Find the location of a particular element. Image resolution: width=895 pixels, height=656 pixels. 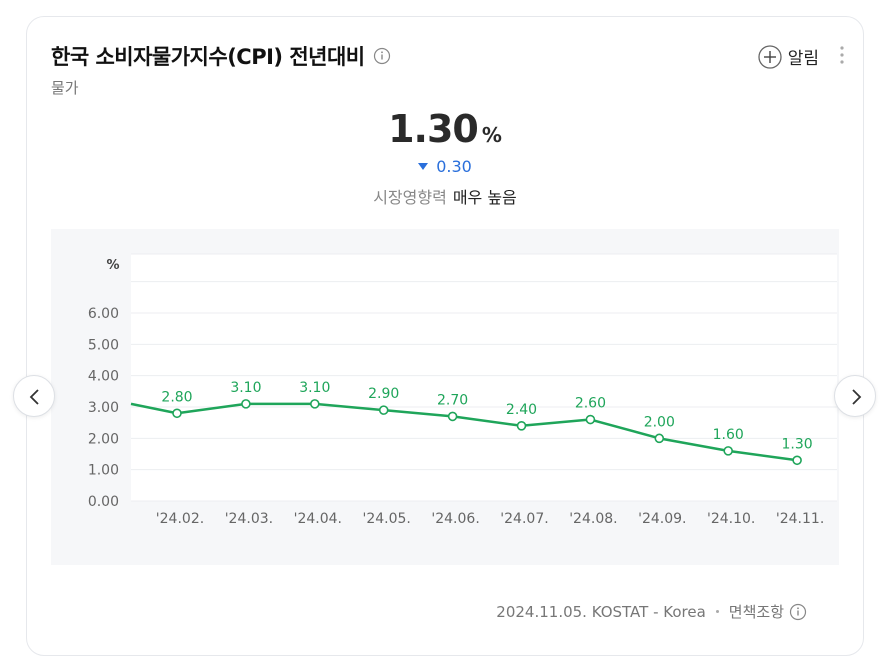

x-tick-label: '24.04. is located at coordinates (318, 519).